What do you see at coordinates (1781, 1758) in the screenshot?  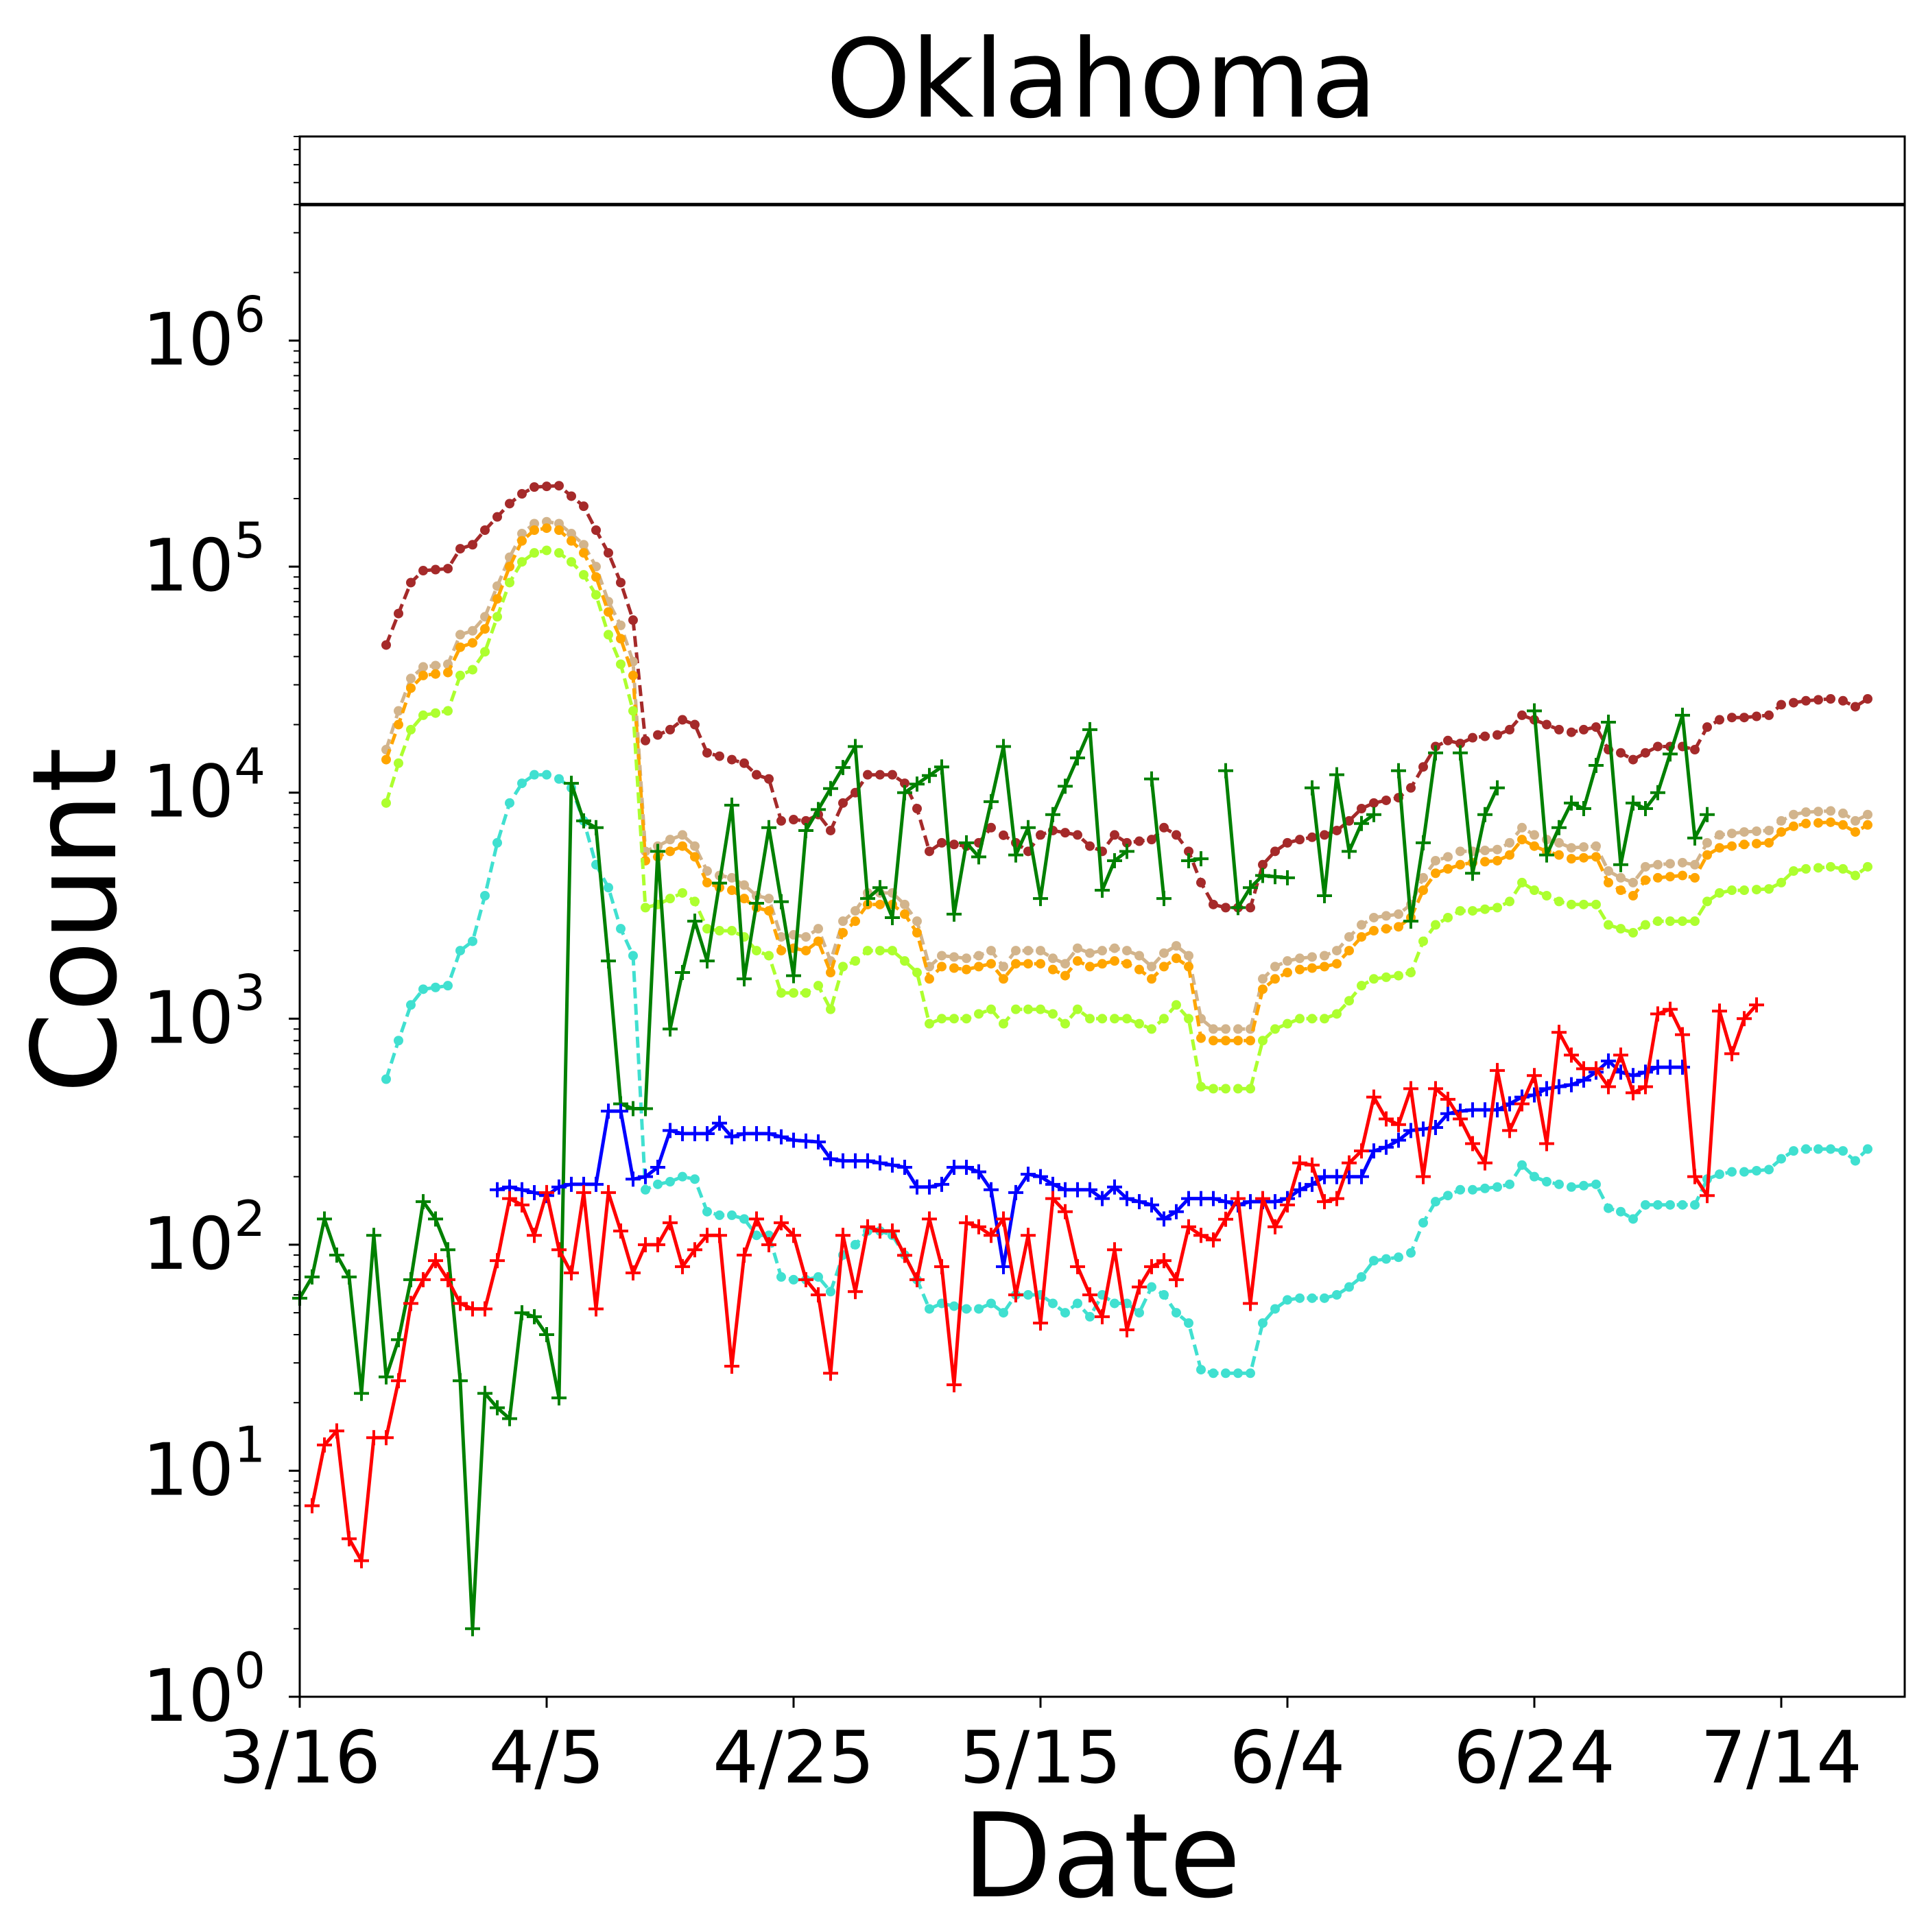 I see `x-tick-label: 7/14` at bounding box center [1781, 1758].